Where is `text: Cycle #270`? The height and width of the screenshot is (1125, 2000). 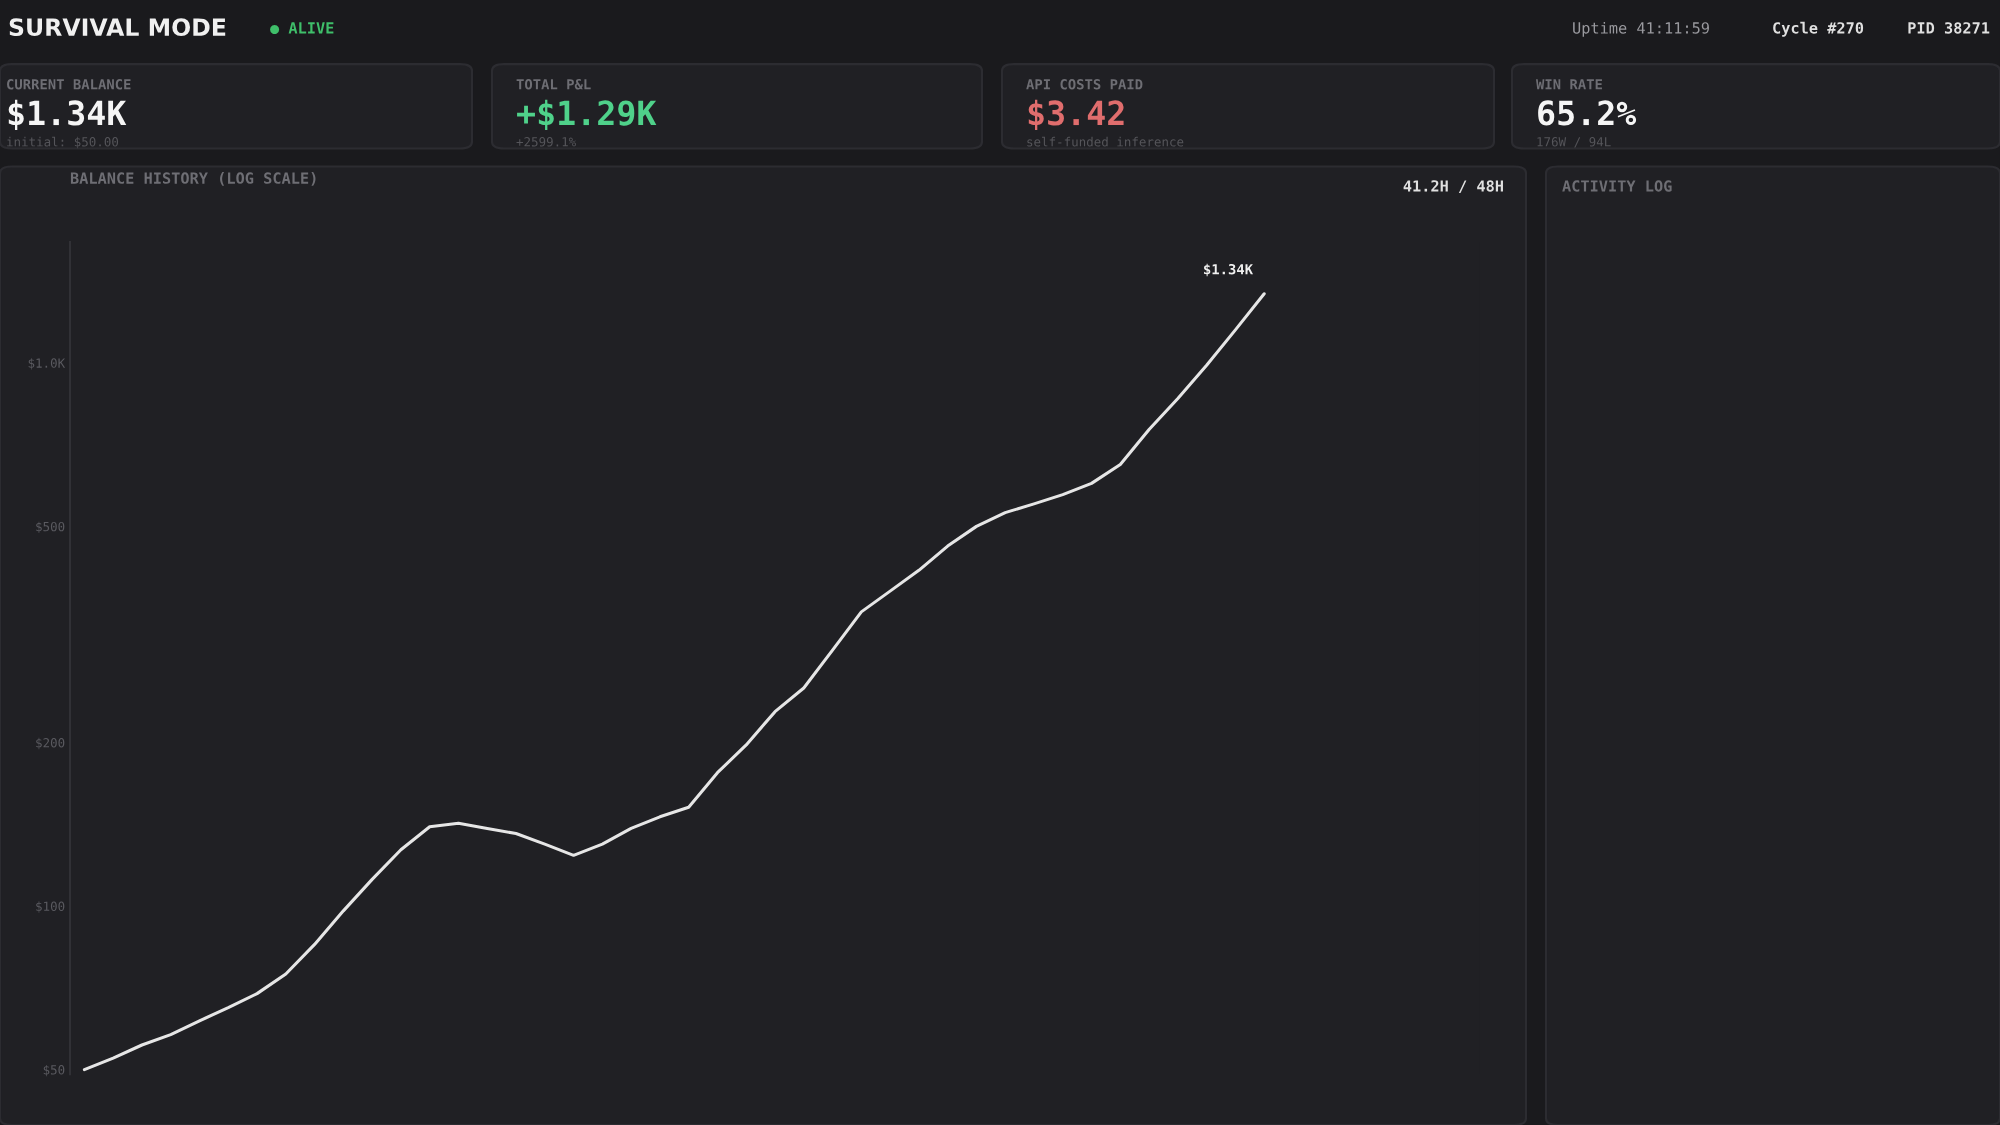
text: Cycle #270 is located at coordinates (1818, 29).